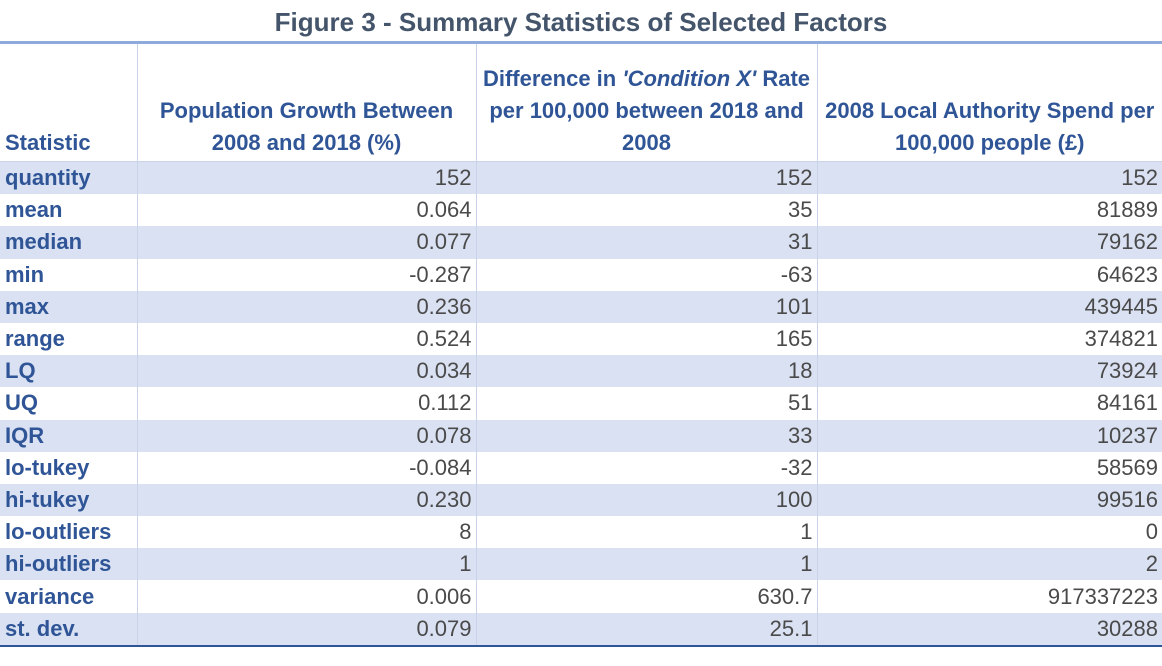 The height and width of the screenshot is (666, 1162). I want to click on cell-statistic: lo-outliers, so click(69, 532).